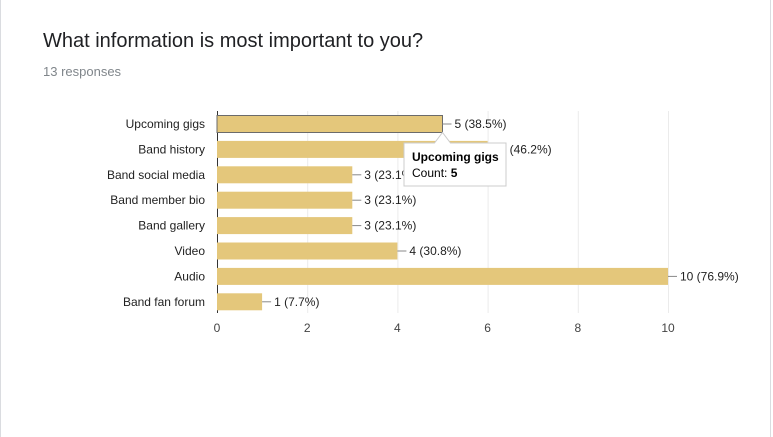 This screenshot has height=437, width=773. I want to click on category-label: Band fan forum, so click(164, 302).